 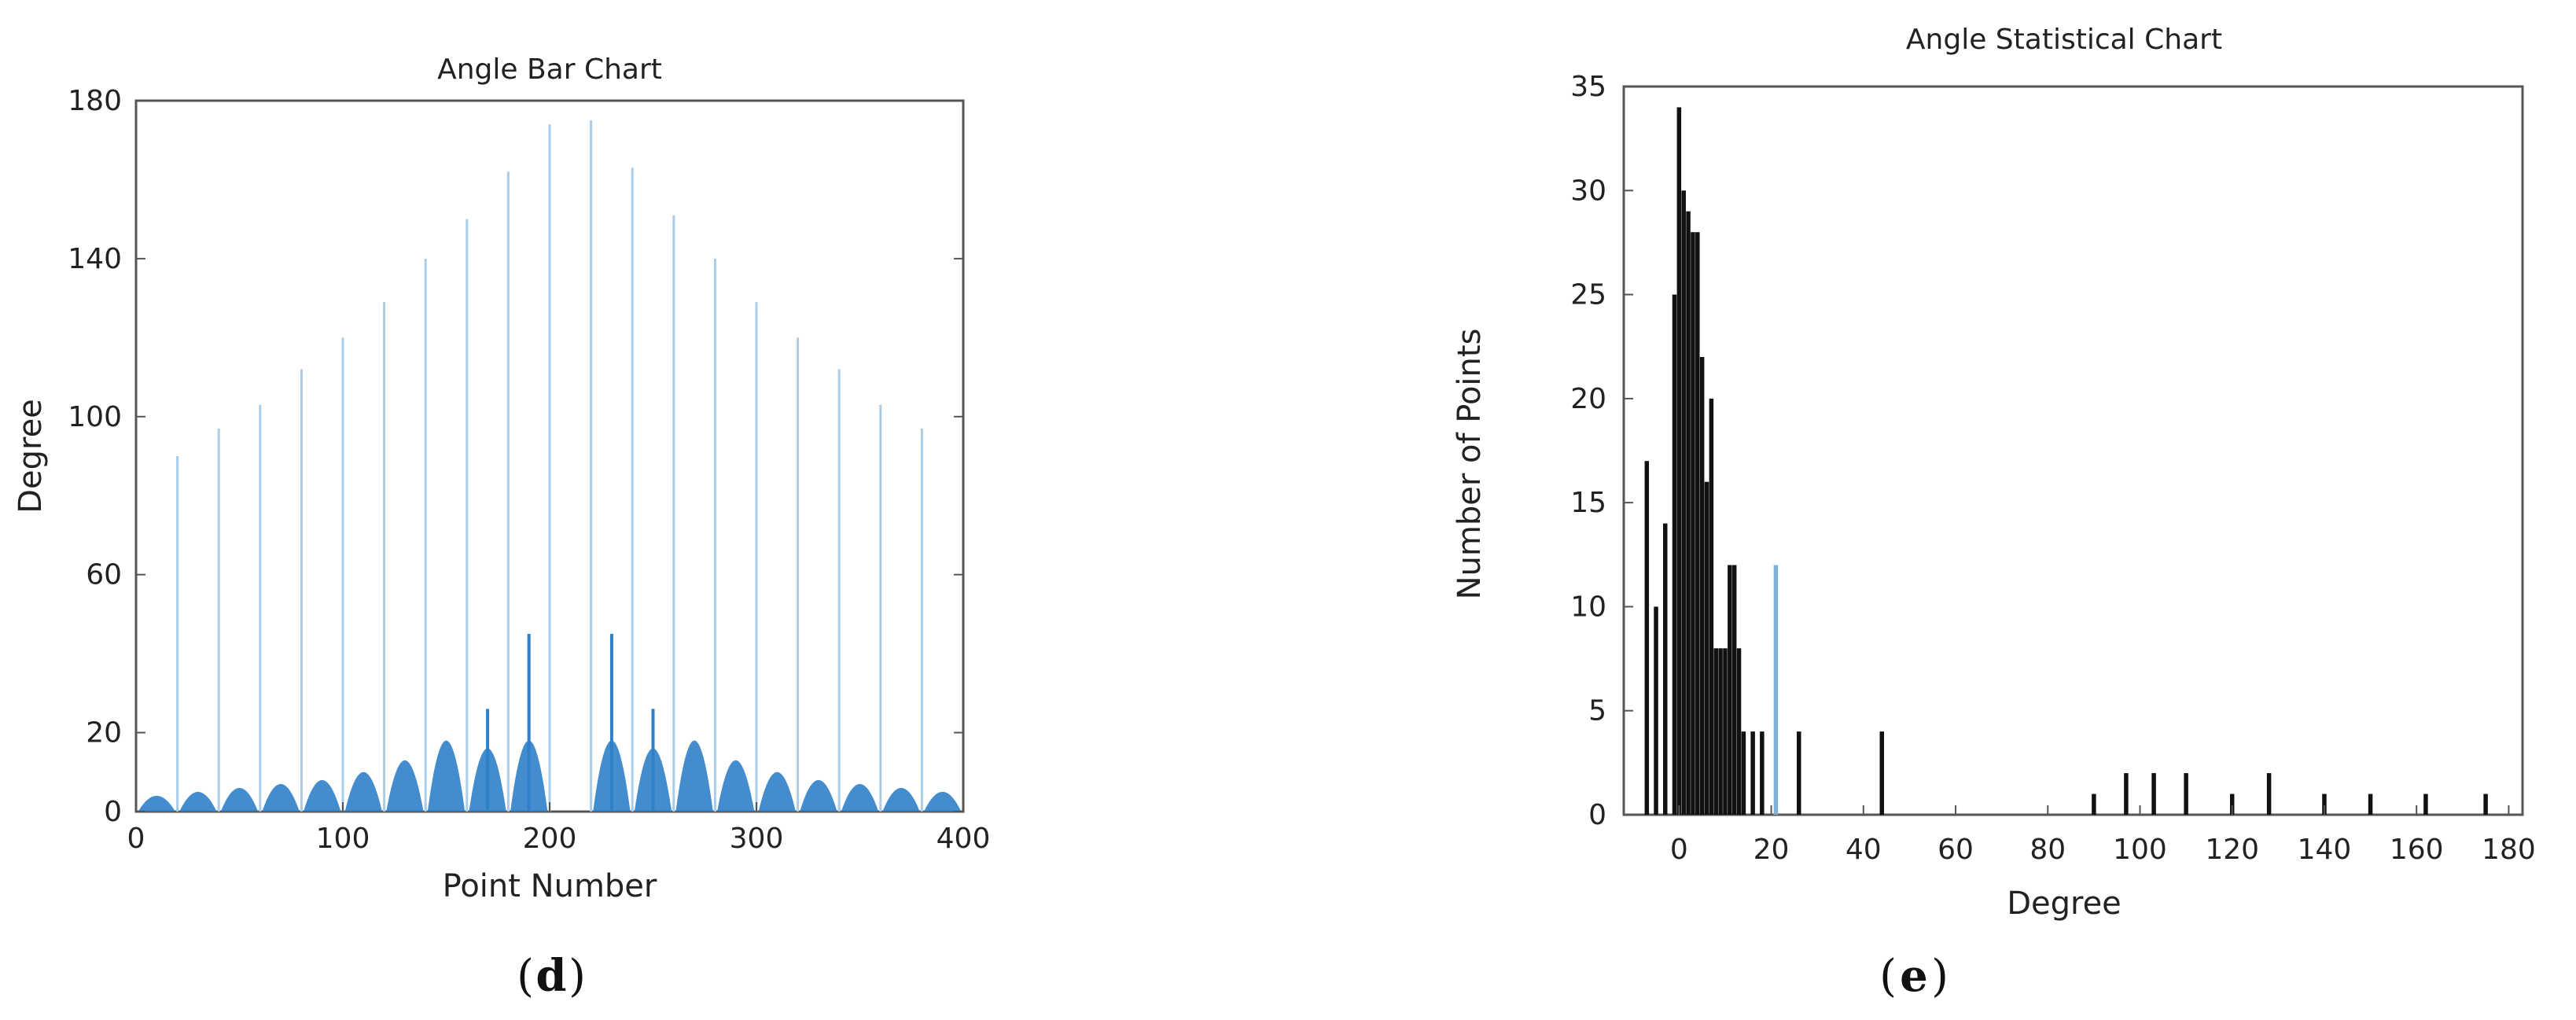 What do you see at coordinates (2509, 850) in the screenshot?
I see `x-tick-label: 180` at bounding box center [2509, 850].